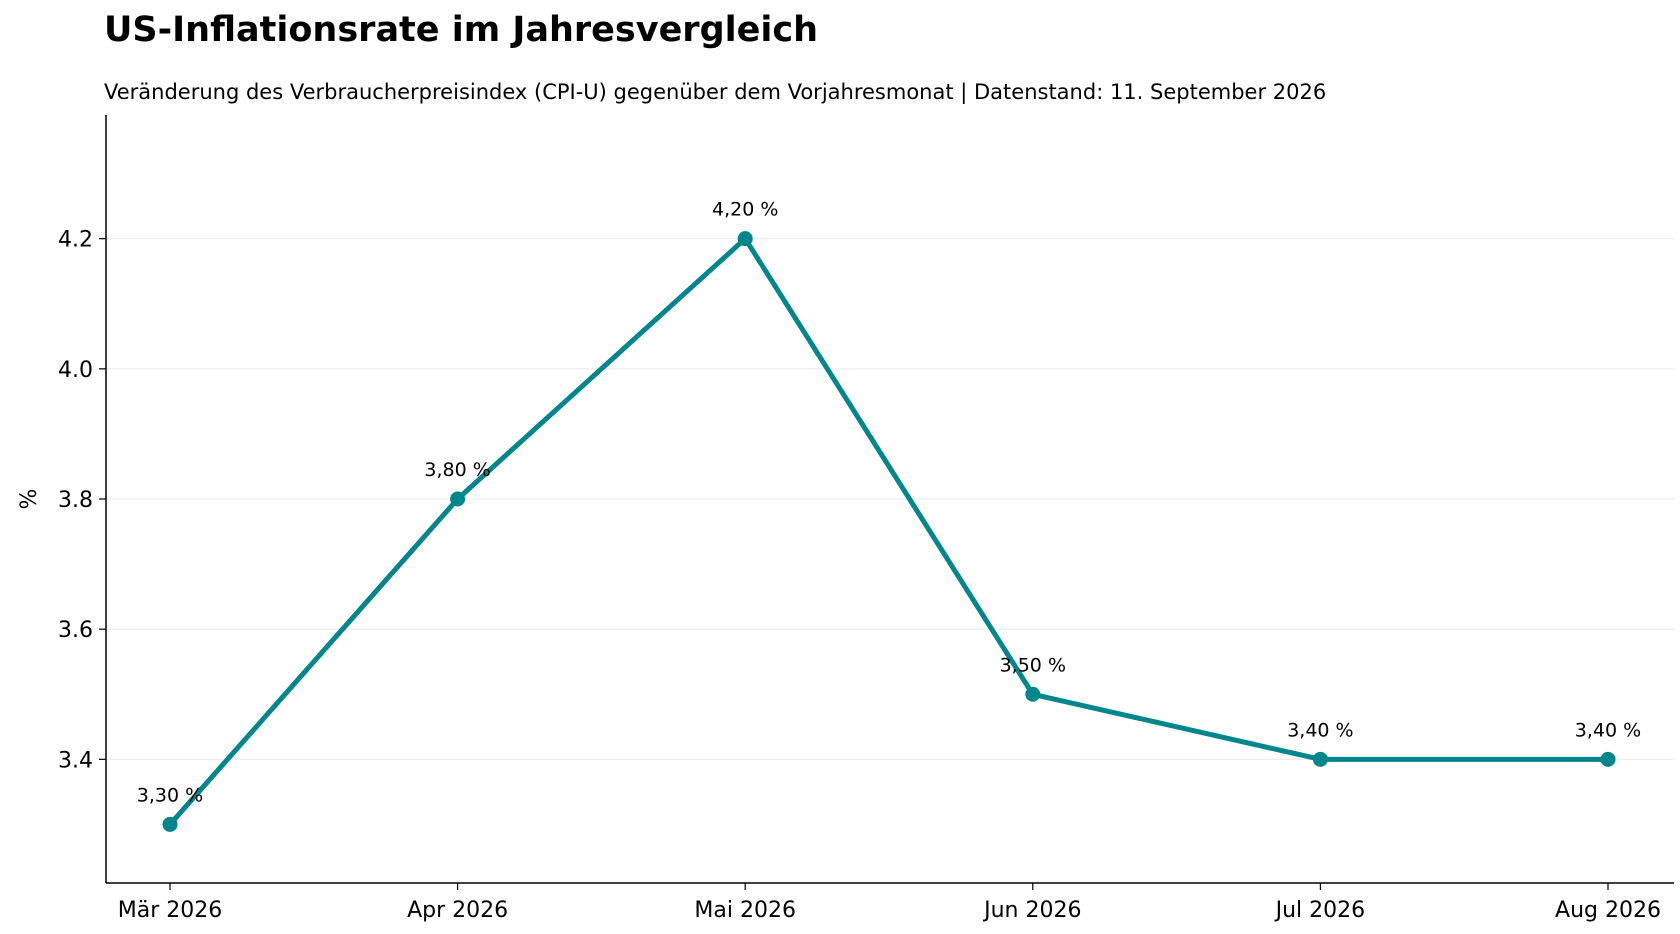  What do you see at coordinates (745, 210) in the screenshot?
I see `data-label: 4,20 %` at bounding box center [745, 210].